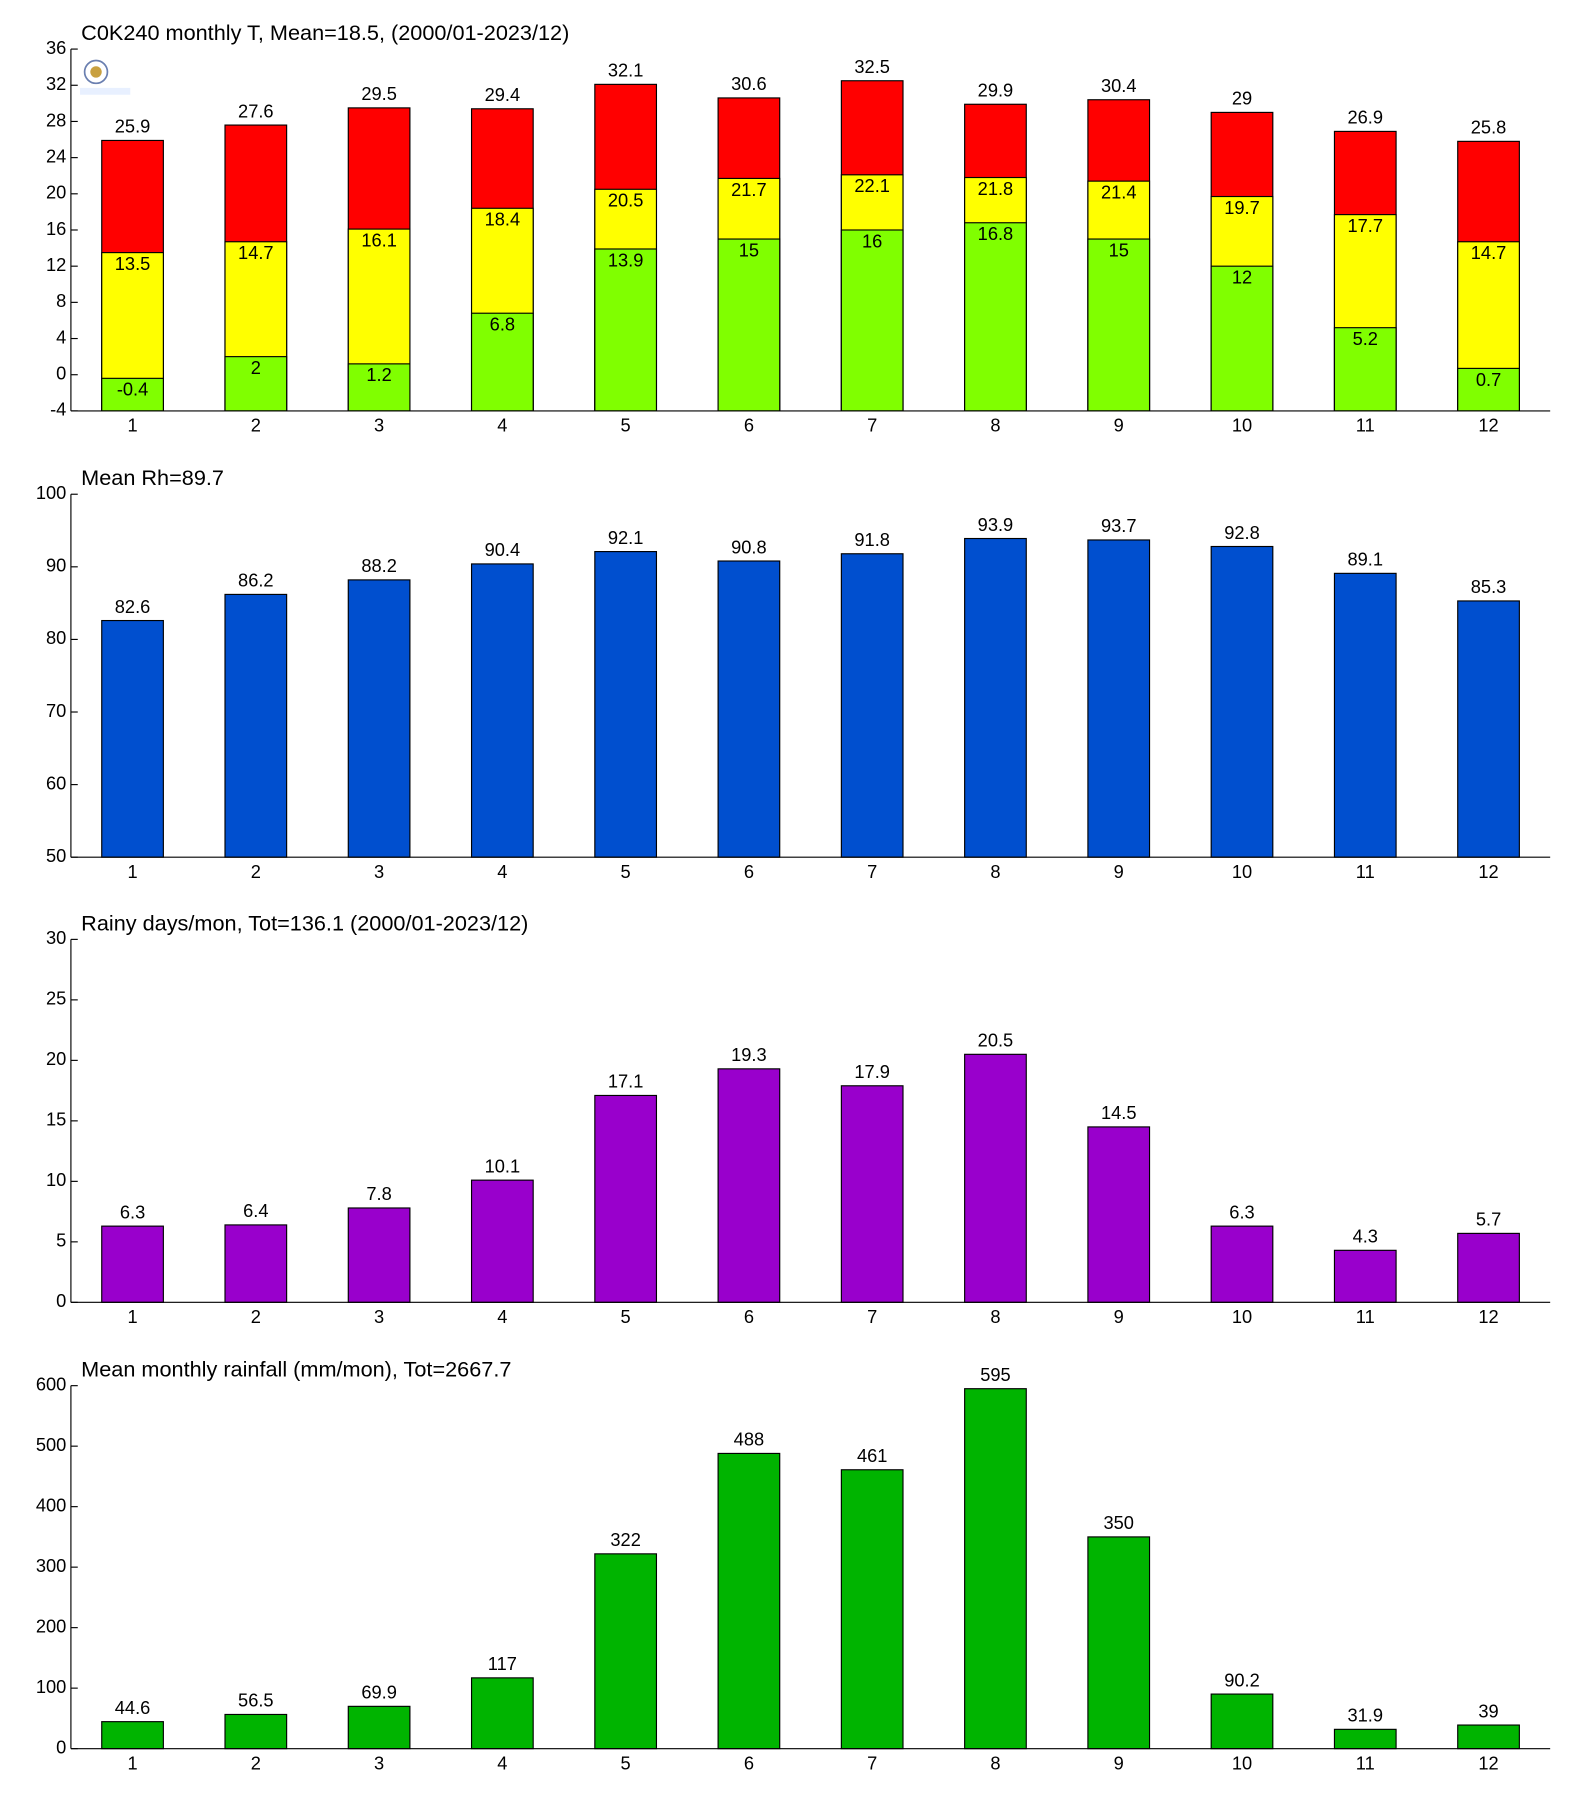  Describe the element at coordinates (378, 374) in the screenshot. I see `value-label: 1.2` at that location.